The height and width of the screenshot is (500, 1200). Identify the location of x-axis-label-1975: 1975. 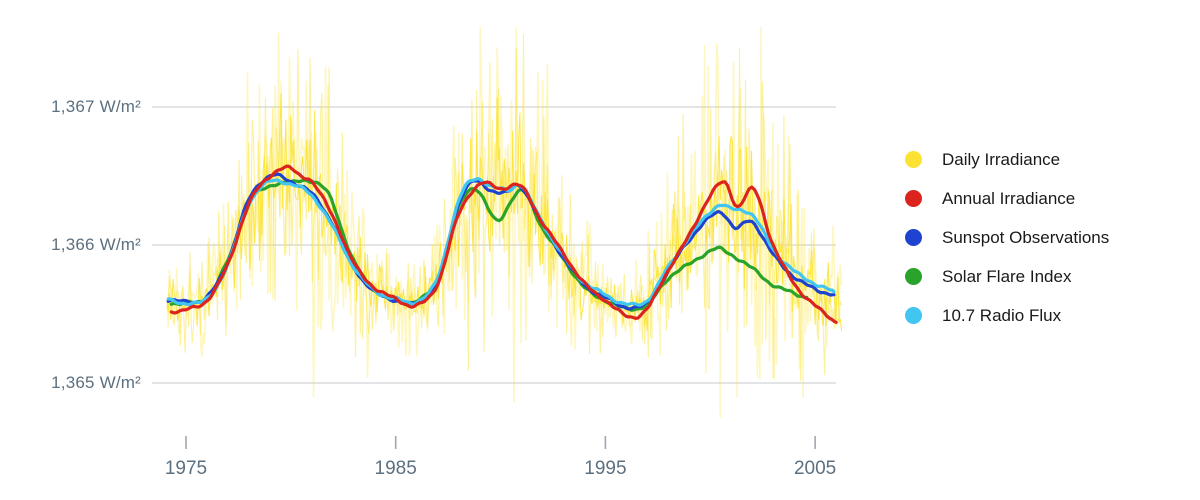
(186, 468).